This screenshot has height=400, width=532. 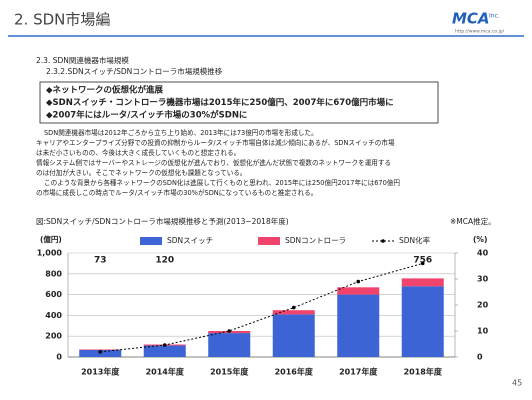 What do you see at coordinates (165, 372) in the screenshot?
I see `x-tick-label: 2014年度` at bounding box center [165, 372].